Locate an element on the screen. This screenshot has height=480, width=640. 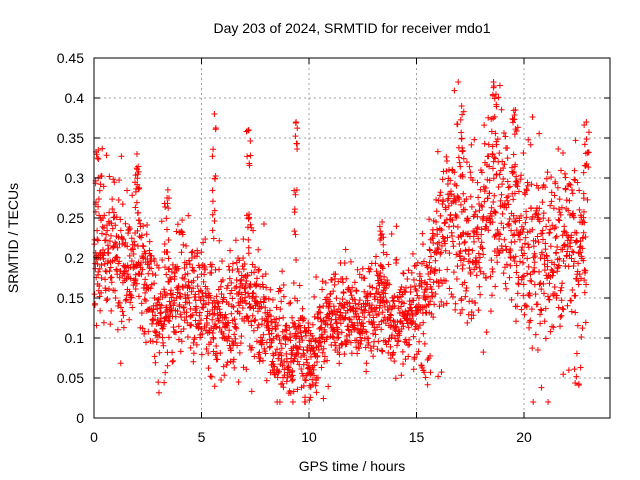
x-tick-label: 0 is located at coordinates (94, 437).